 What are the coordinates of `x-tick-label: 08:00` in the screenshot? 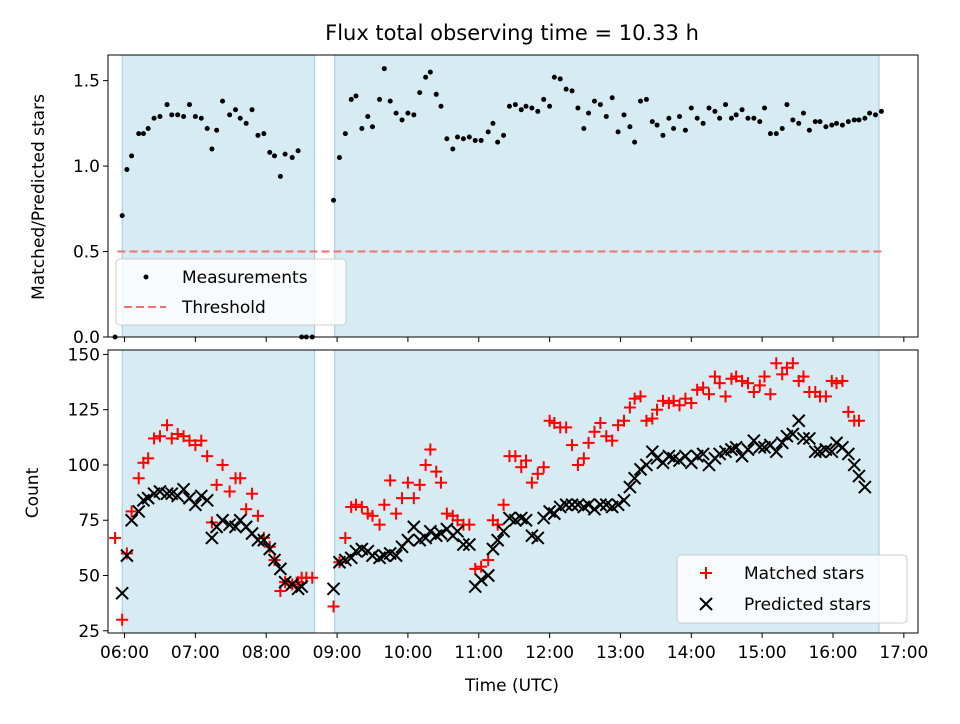 It's located at (266, 653).